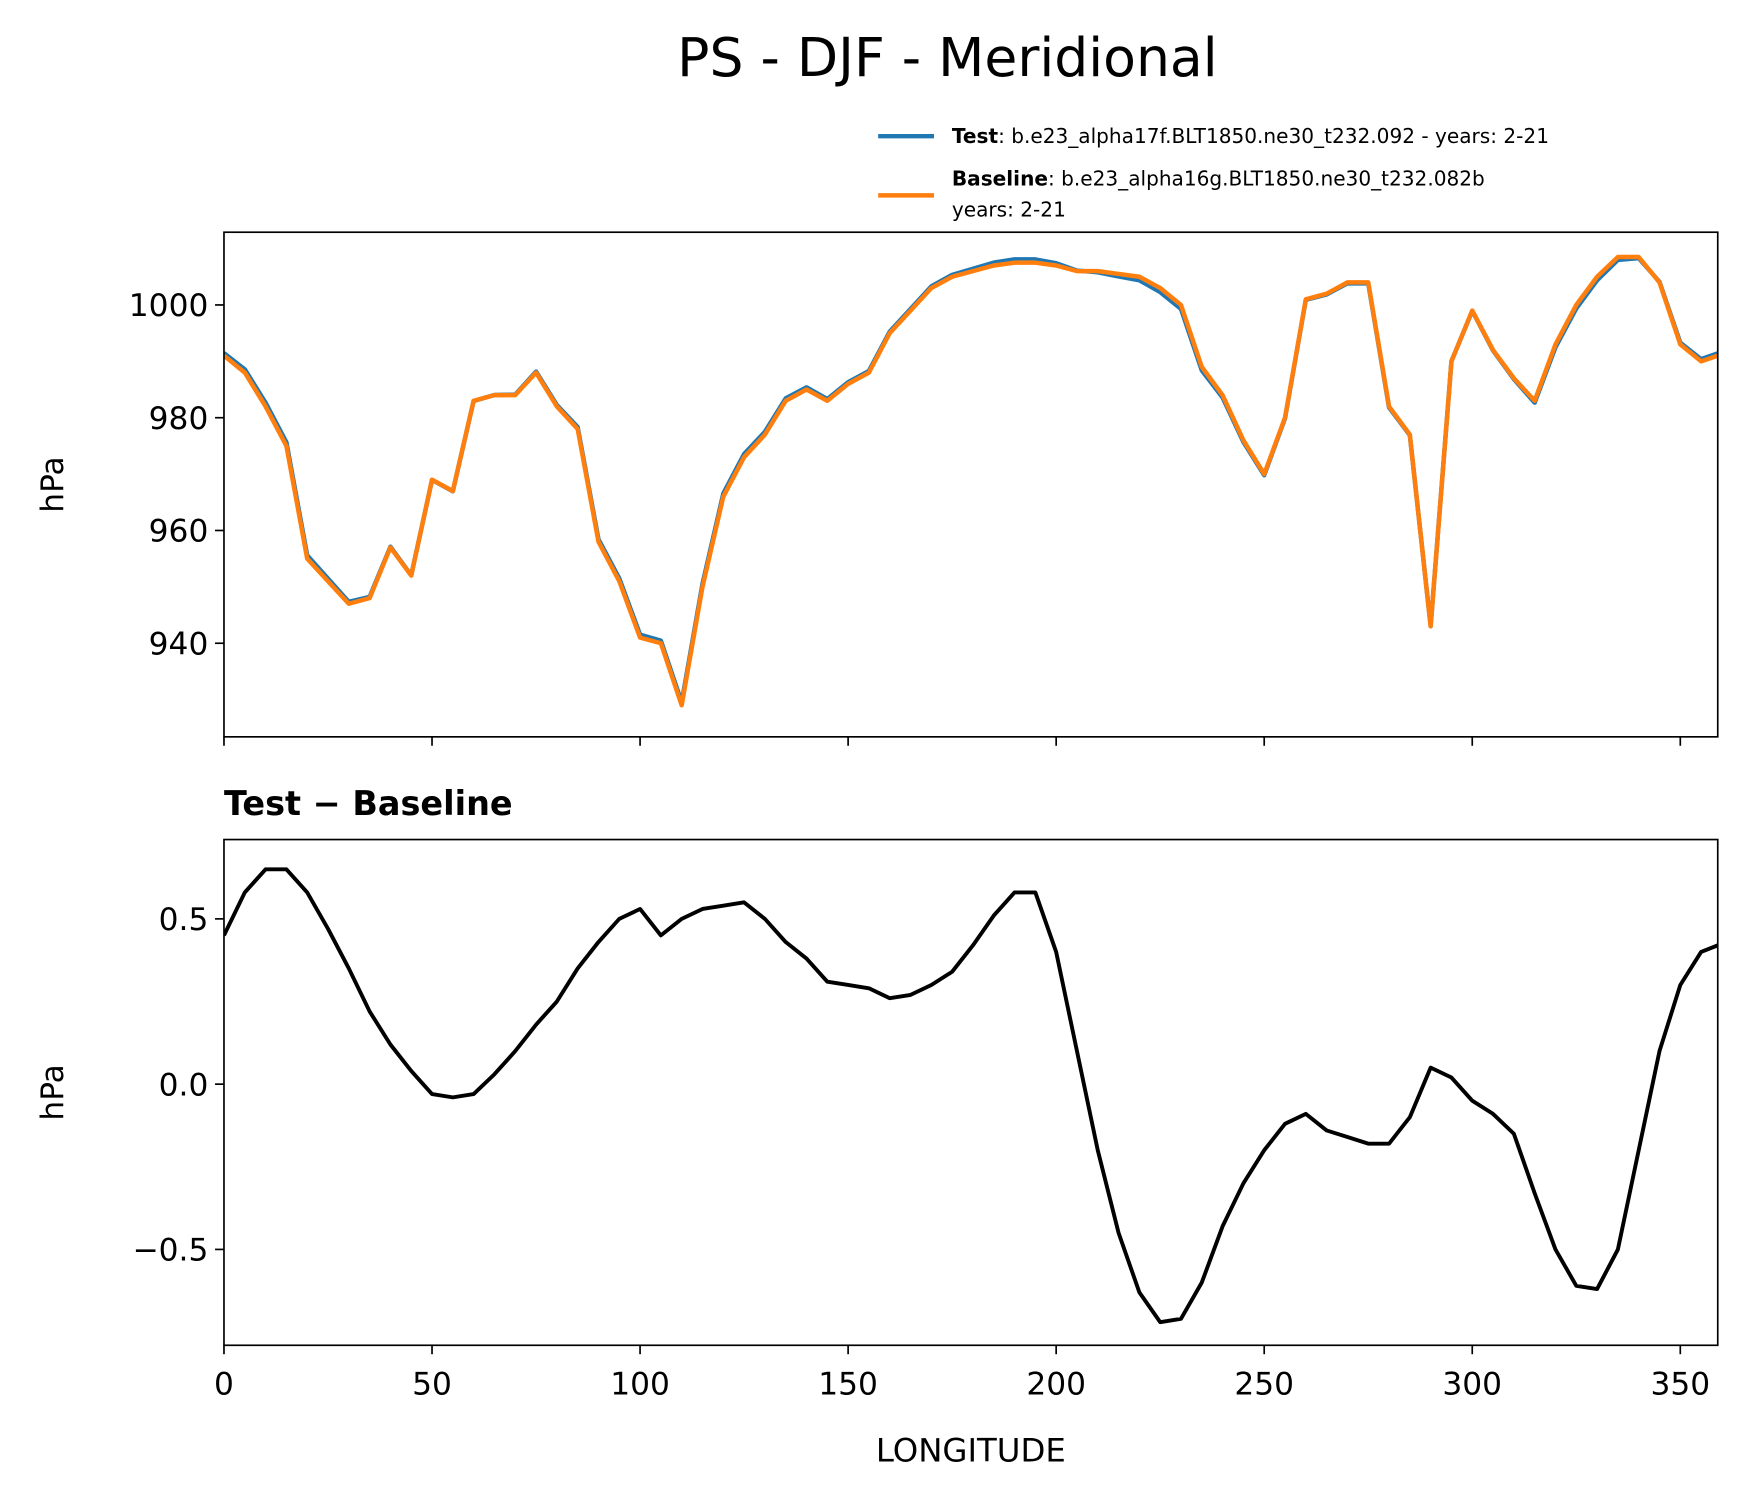 This screenshot has width=1743, height=1496. I want to click on x-tick-label: 200, so click(1056, 1384).